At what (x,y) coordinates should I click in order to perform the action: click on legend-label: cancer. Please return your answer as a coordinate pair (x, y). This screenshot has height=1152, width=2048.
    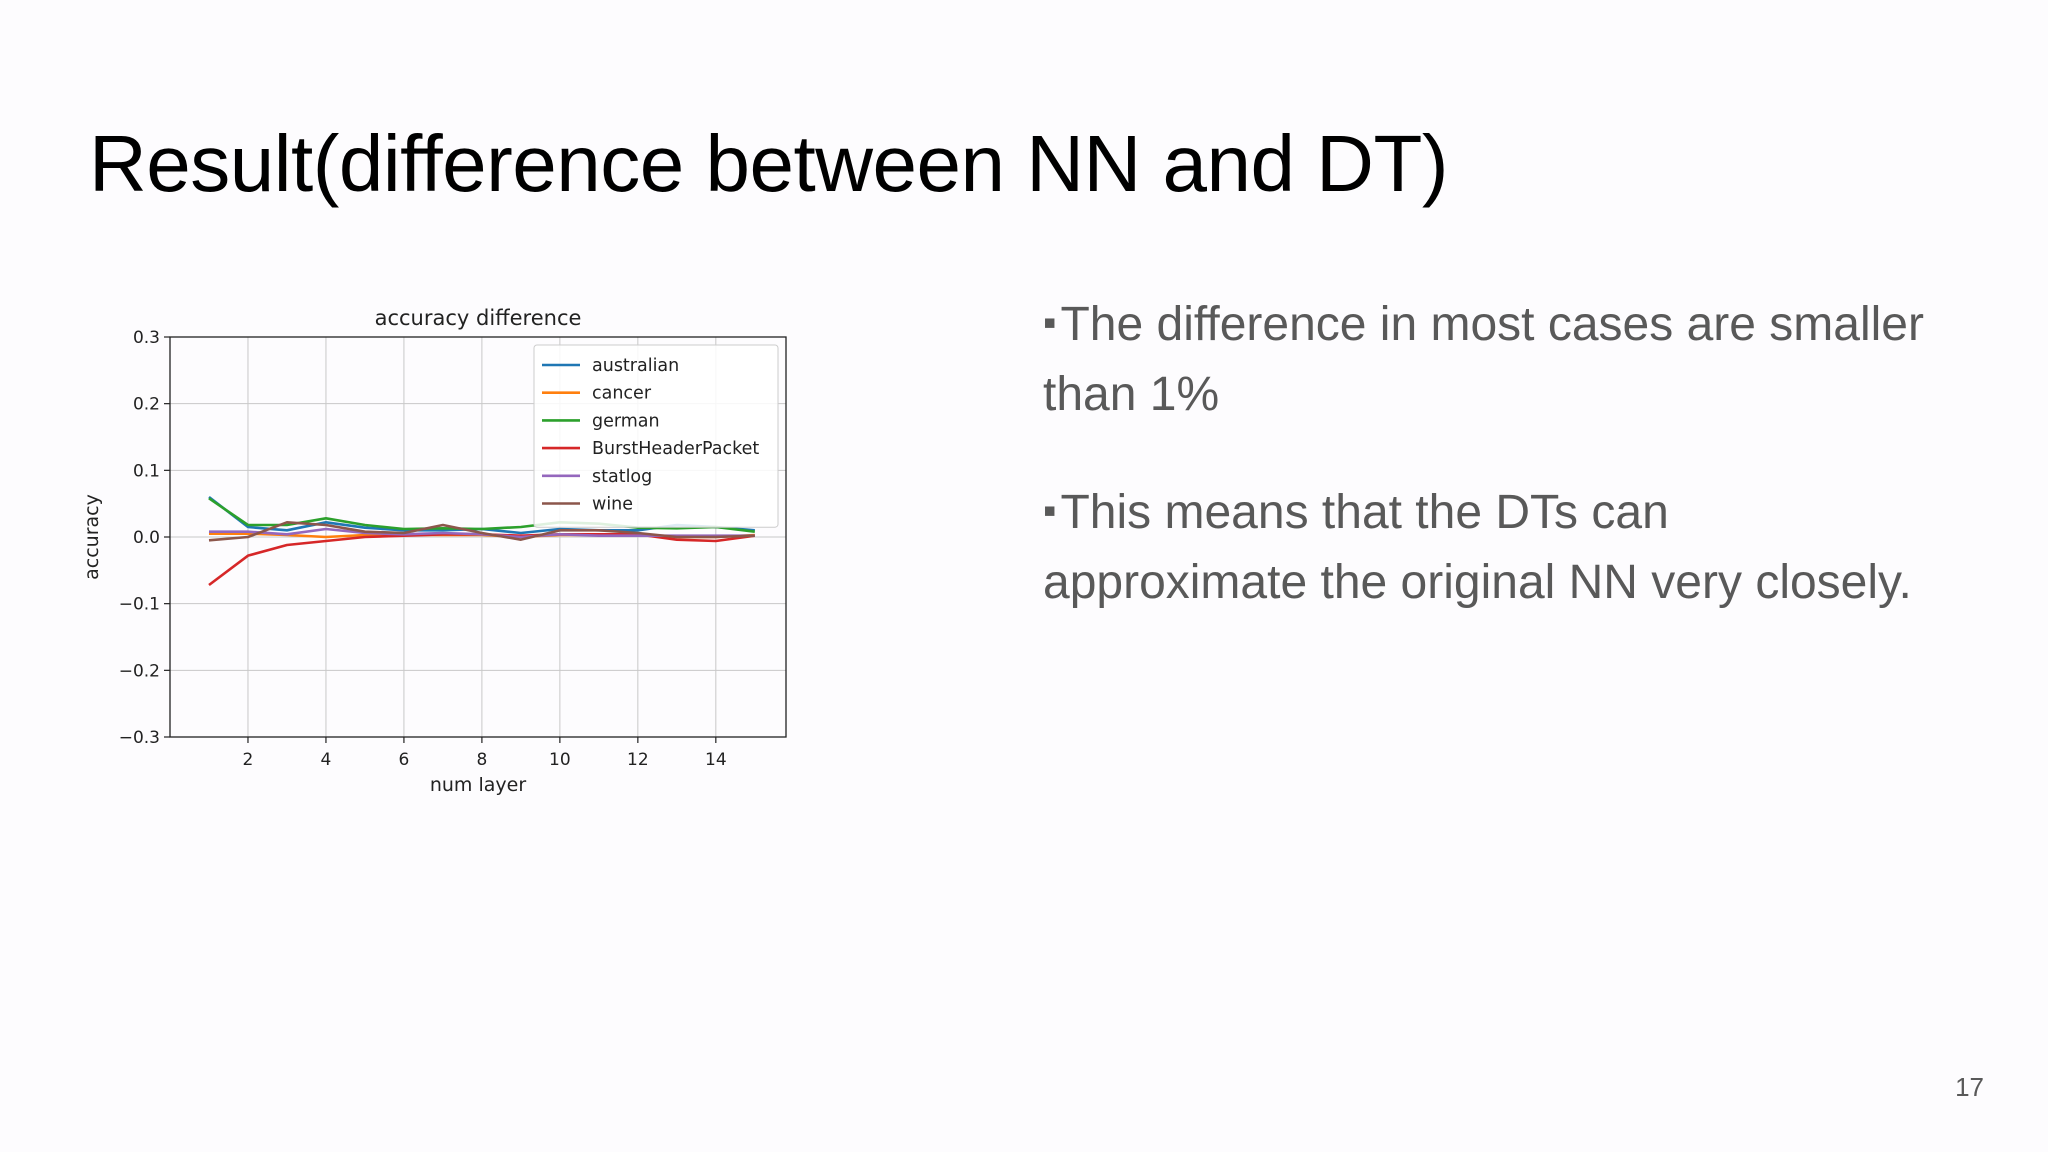
    Looking at the image, I should click on (622, 394).